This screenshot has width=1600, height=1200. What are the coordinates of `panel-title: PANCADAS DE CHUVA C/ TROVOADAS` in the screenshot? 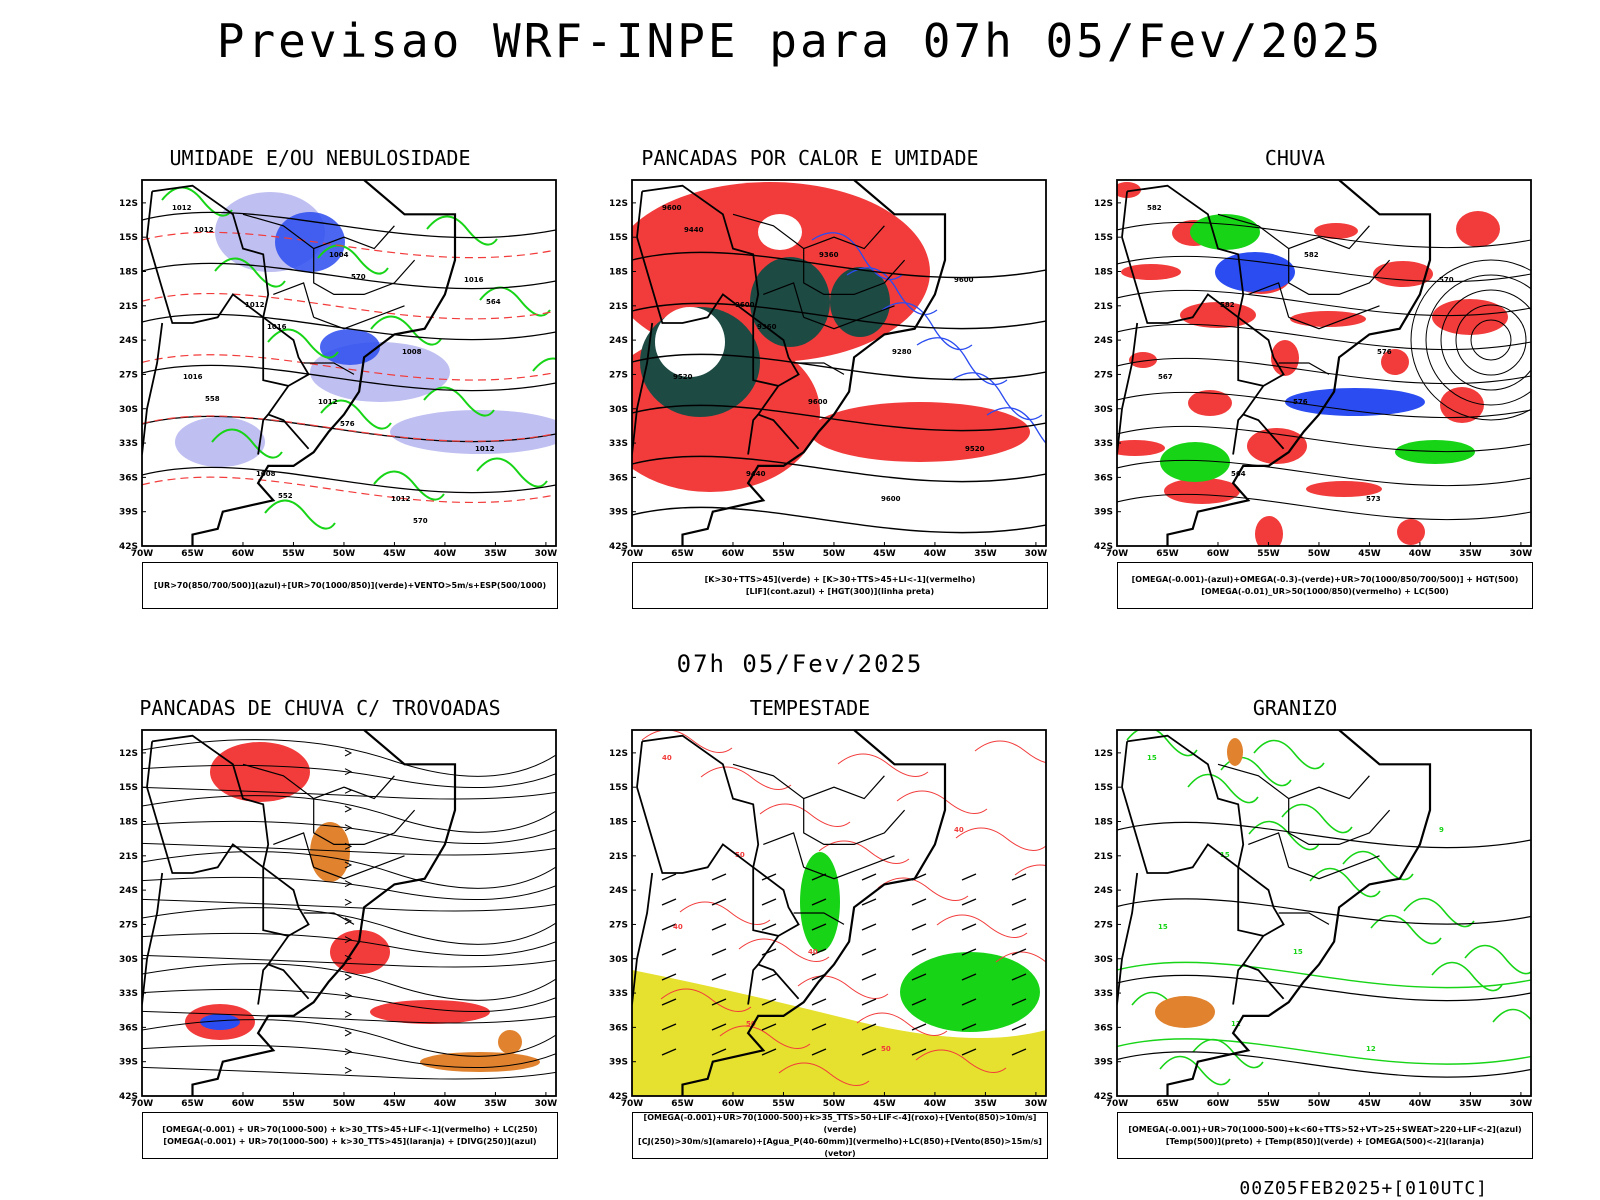 It's located at (320, 708).